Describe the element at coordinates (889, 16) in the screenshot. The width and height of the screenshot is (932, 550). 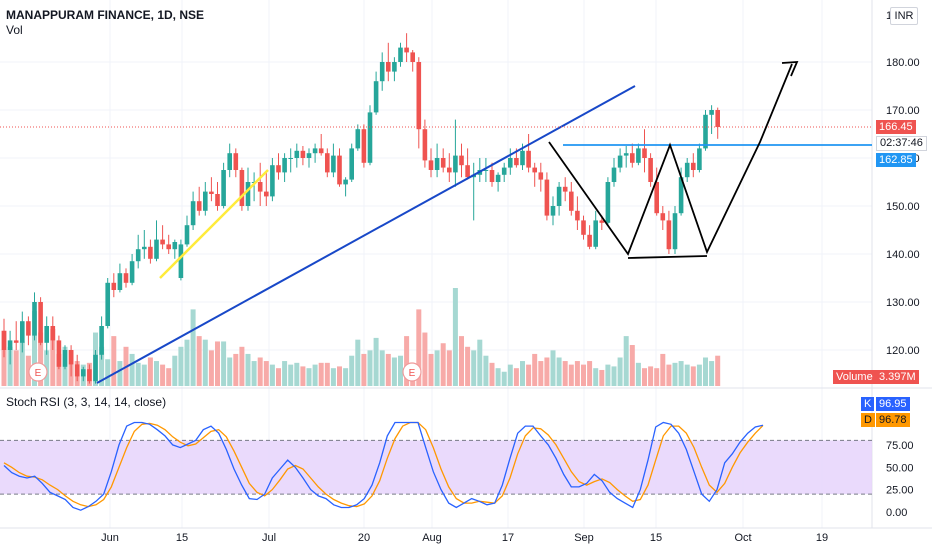
I see `price-tick-partial: 1` at that location.